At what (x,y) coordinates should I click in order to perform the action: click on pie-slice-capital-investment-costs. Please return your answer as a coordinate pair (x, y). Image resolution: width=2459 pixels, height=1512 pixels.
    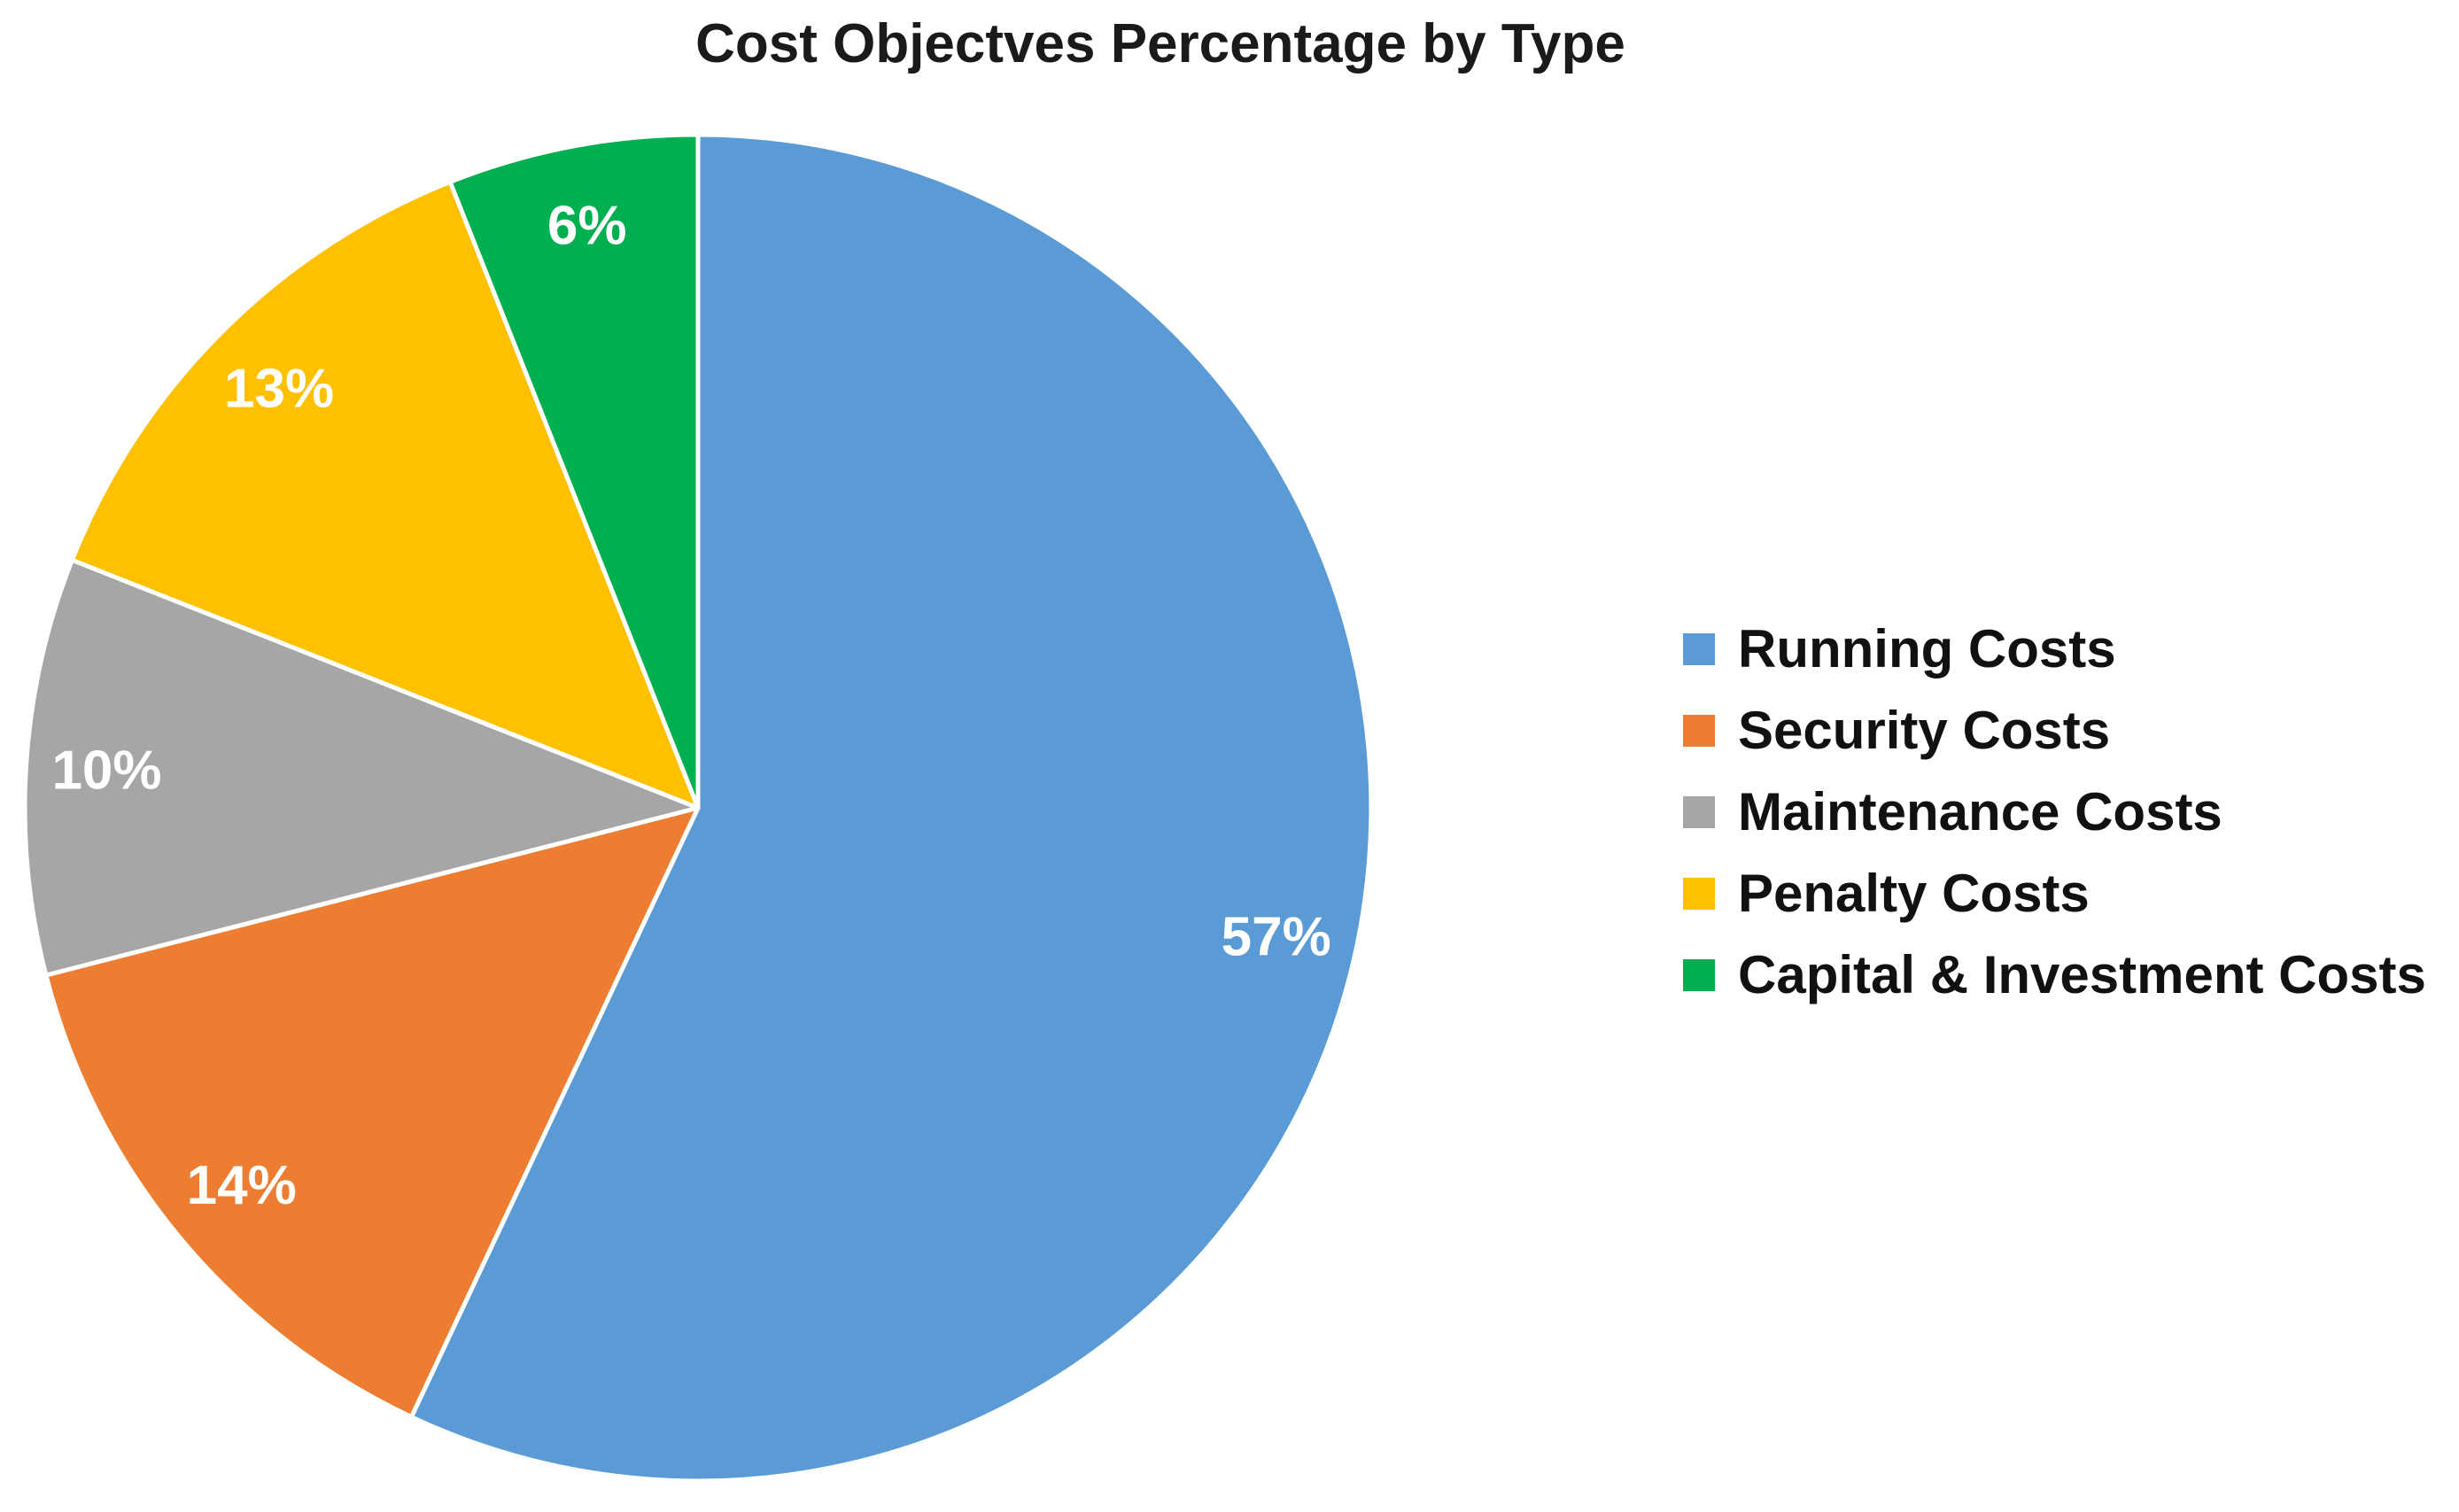
    Looking at the image, I should click on (574, 471).